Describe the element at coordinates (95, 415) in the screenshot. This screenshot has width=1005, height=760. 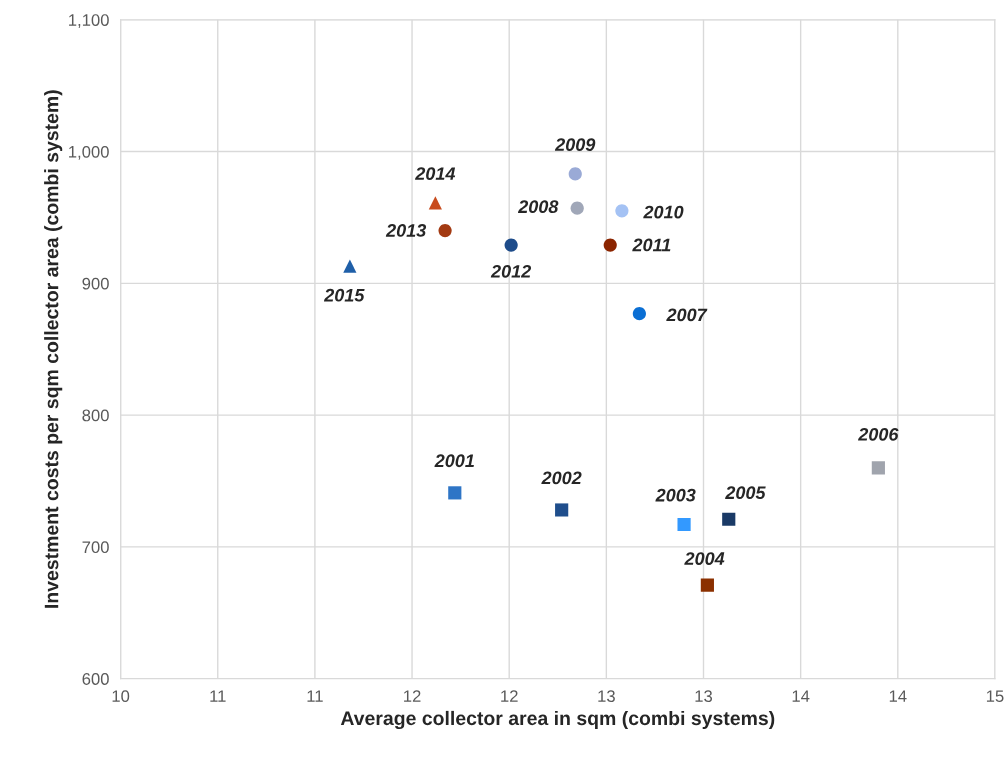
I see `y-tick-label: 800` at that location.